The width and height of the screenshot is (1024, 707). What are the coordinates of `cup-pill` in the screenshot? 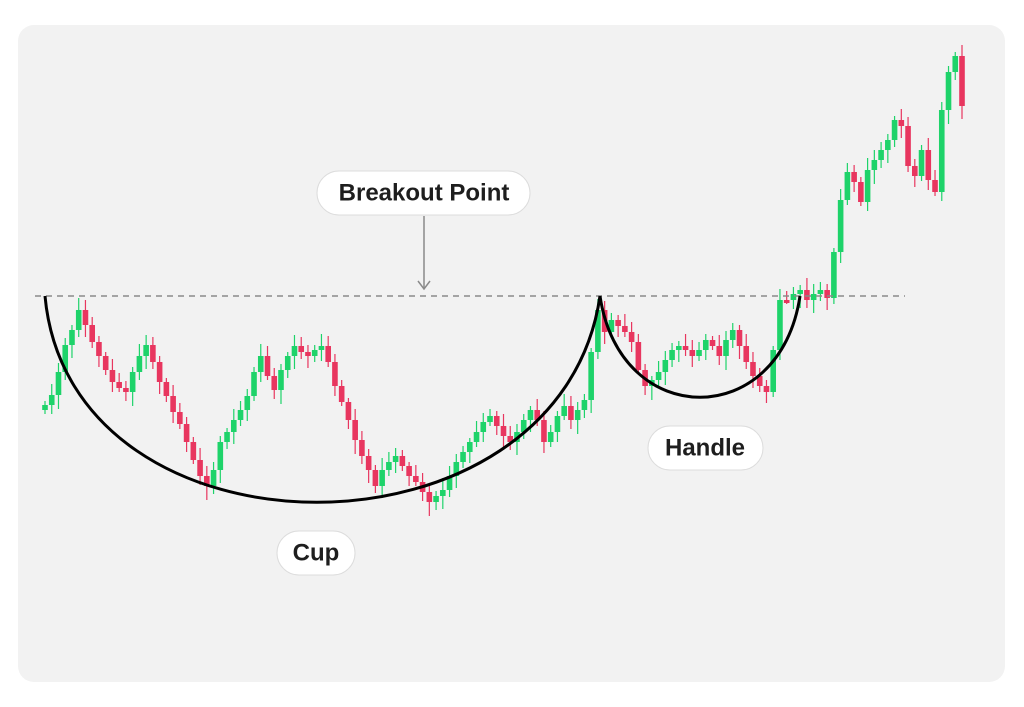 It's located at (316, 553).